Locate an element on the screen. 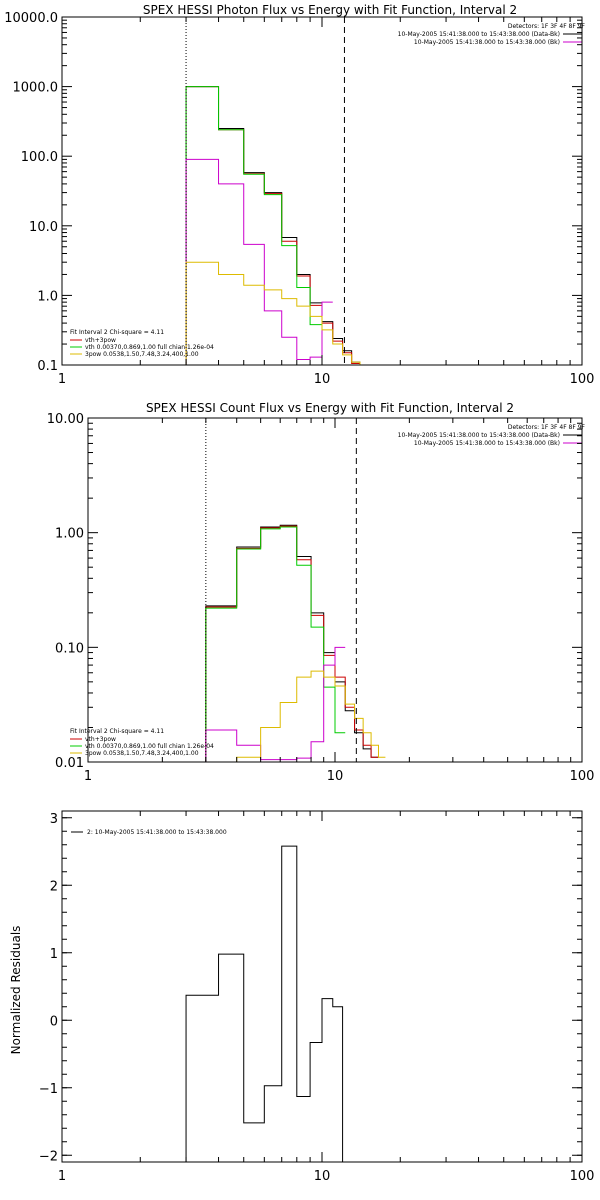 The width and height of the screenshot is (600, 1200). residuals-y-tick-label: 3 is located at coordinates (54, 819).